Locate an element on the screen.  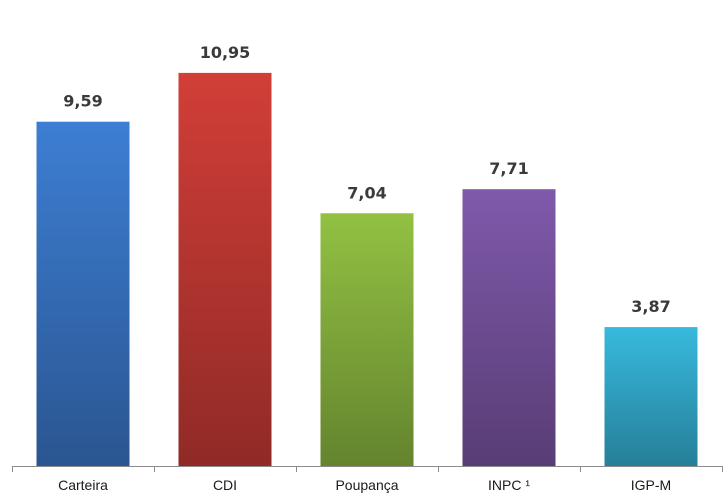
tick-label-cdi: CDI is located at coordinates (225, 485).